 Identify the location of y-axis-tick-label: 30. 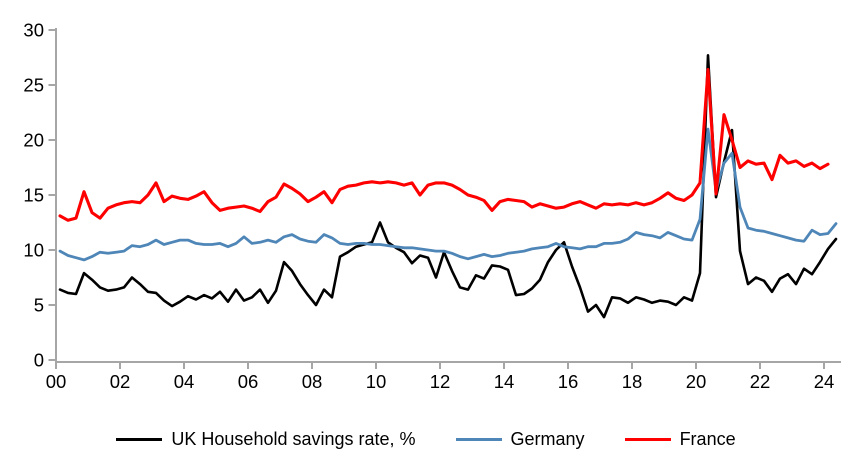
(33, 30).